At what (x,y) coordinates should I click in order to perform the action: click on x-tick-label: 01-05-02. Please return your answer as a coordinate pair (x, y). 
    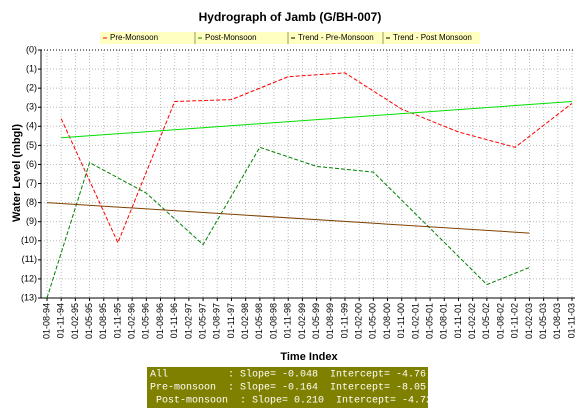
    Looking at the image, I should click on (486, 321).